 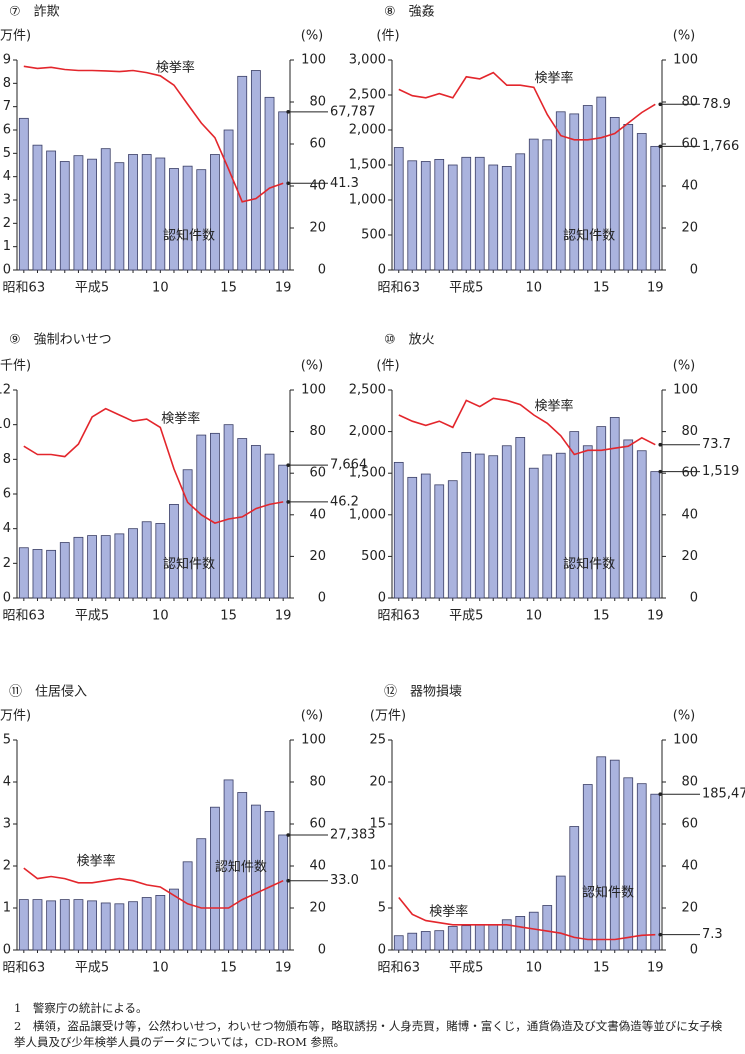 I want to click on y-tick-label: 1,000, so click(x=367, y=200).